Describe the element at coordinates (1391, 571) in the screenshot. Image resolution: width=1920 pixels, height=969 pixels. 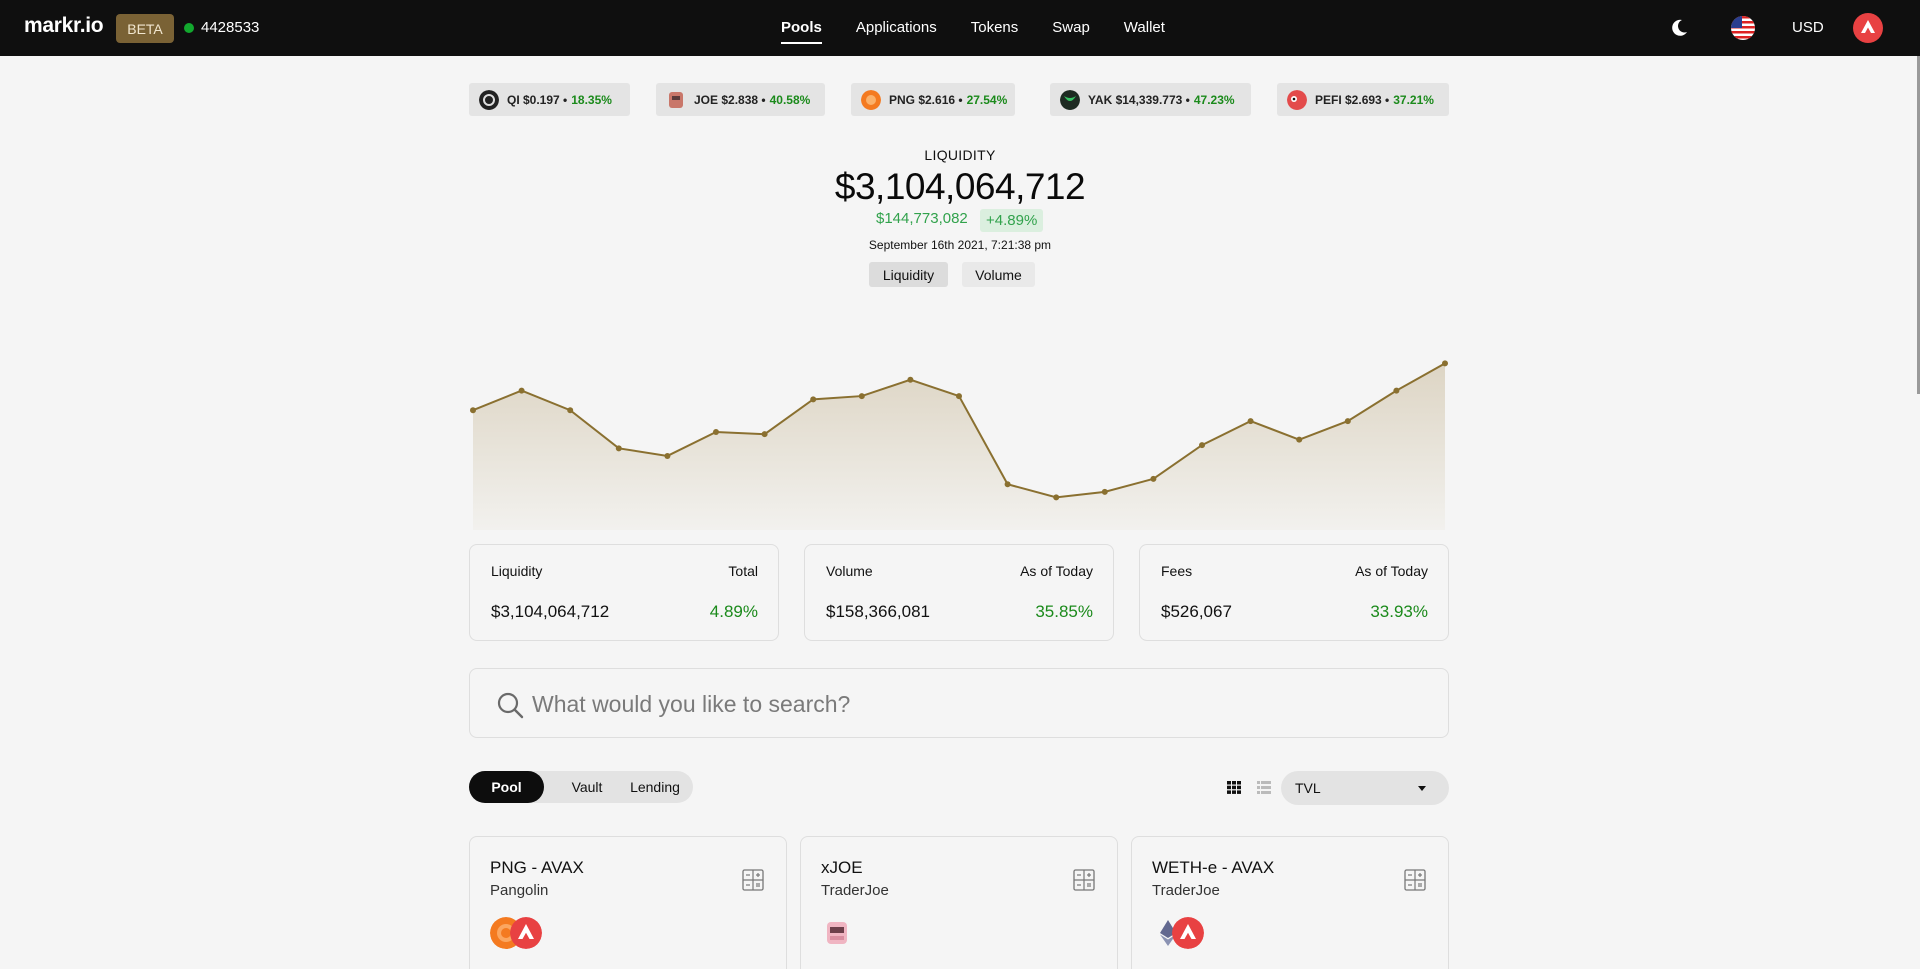
I see `stat-sublabel: As of Today` at that location.